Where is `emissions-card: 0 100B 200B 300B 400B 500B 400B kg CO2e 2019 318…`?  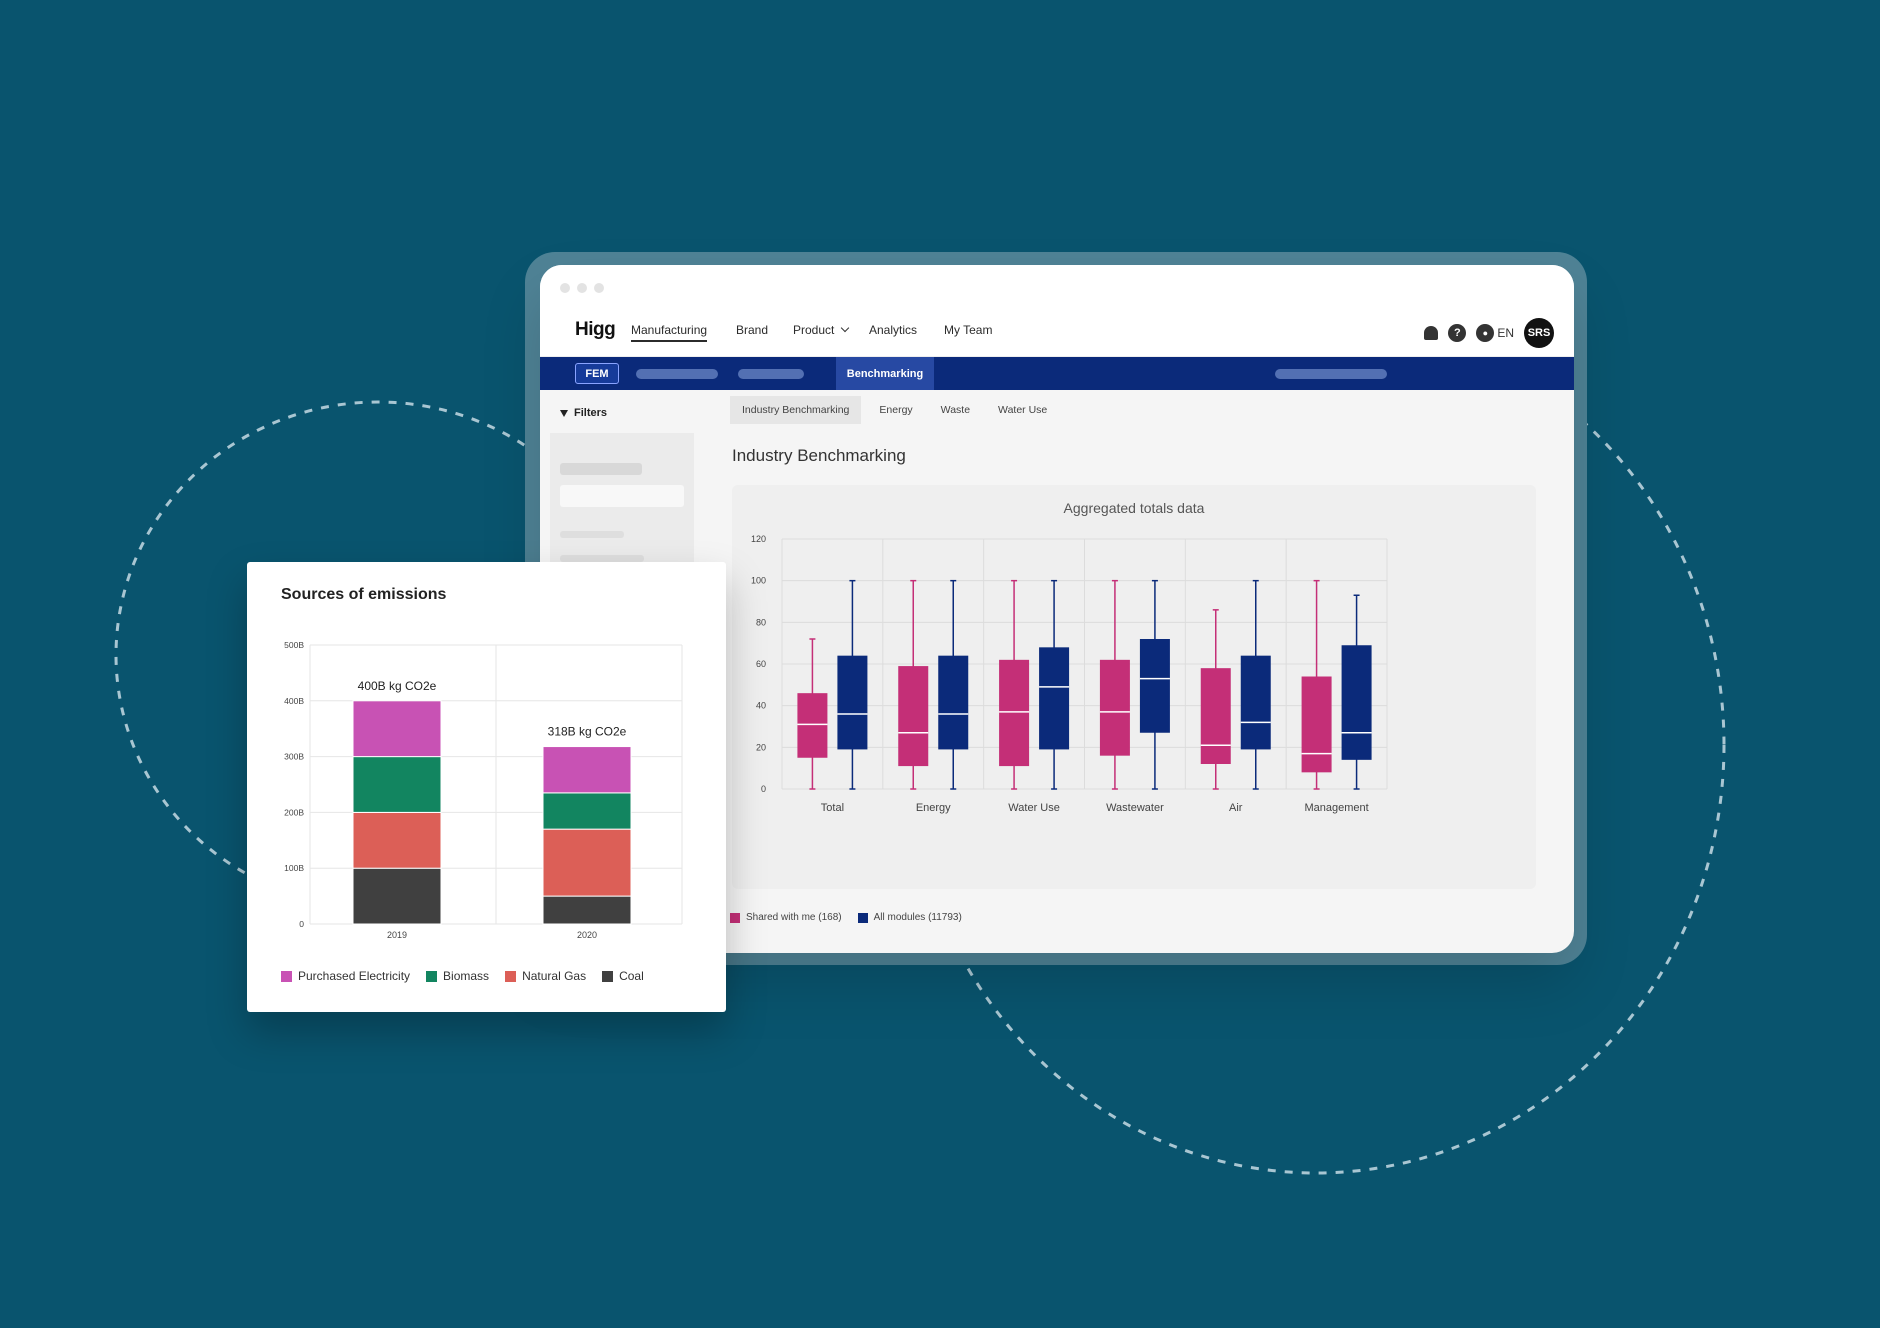
emissions-card: 0 100B 200B 300B 400B 500B 400B kg CO2e 2019 318… is located at coordinates (486, 787).